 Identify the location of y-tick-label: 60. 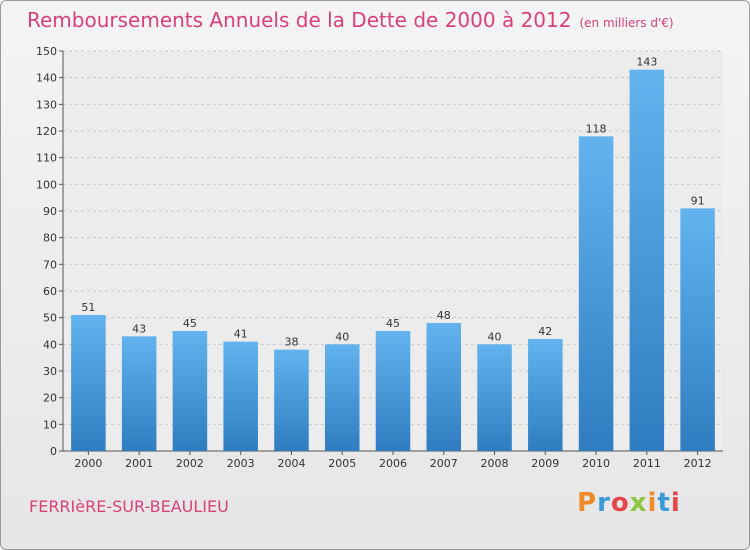
(50, 291).